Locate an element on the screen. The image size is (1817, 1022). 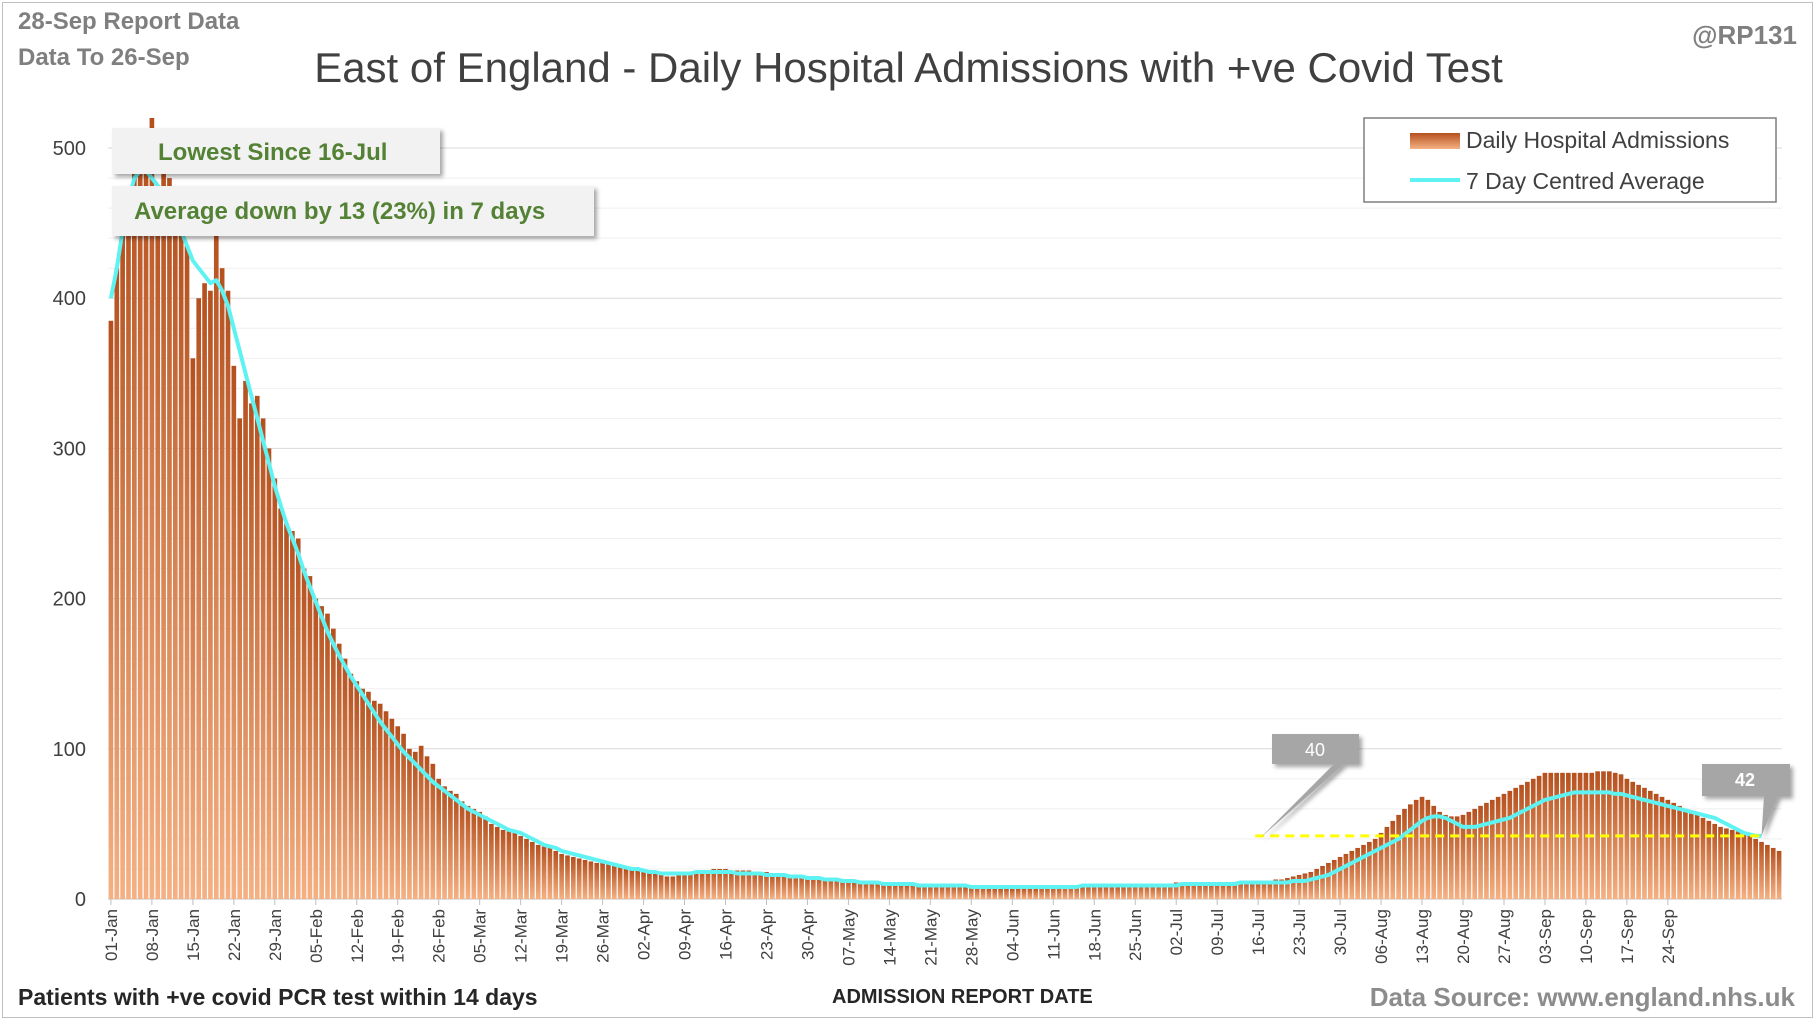
x-tick-label: 14-May is located at coordinates (889, 937).